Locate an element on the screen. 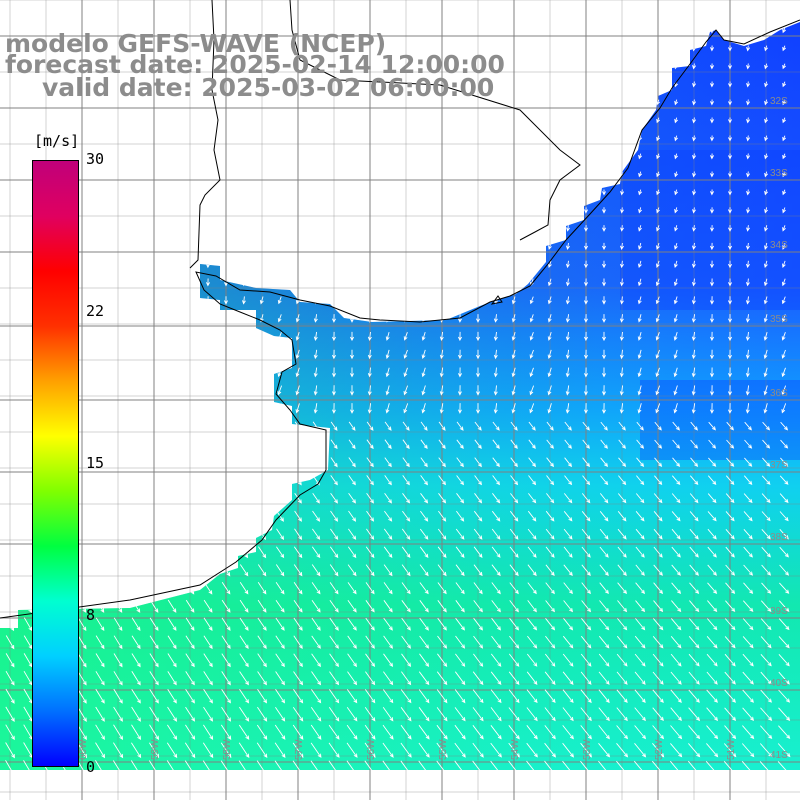  latitude-label: 35S is located at coordinates (779, 319).